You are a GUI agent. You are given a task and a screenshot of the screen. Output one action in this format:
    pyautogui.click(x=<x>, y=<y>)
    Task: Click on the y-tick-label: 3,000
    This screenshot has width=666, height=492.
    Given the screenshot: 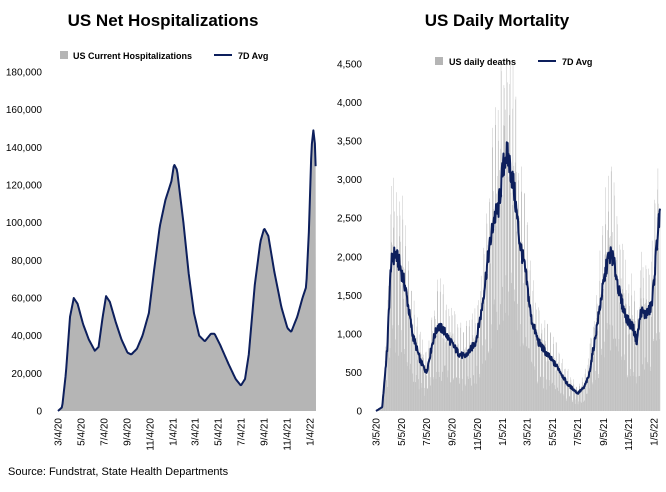 What is the action you would take?
    pyautogui.click(x=349, y=180)
    